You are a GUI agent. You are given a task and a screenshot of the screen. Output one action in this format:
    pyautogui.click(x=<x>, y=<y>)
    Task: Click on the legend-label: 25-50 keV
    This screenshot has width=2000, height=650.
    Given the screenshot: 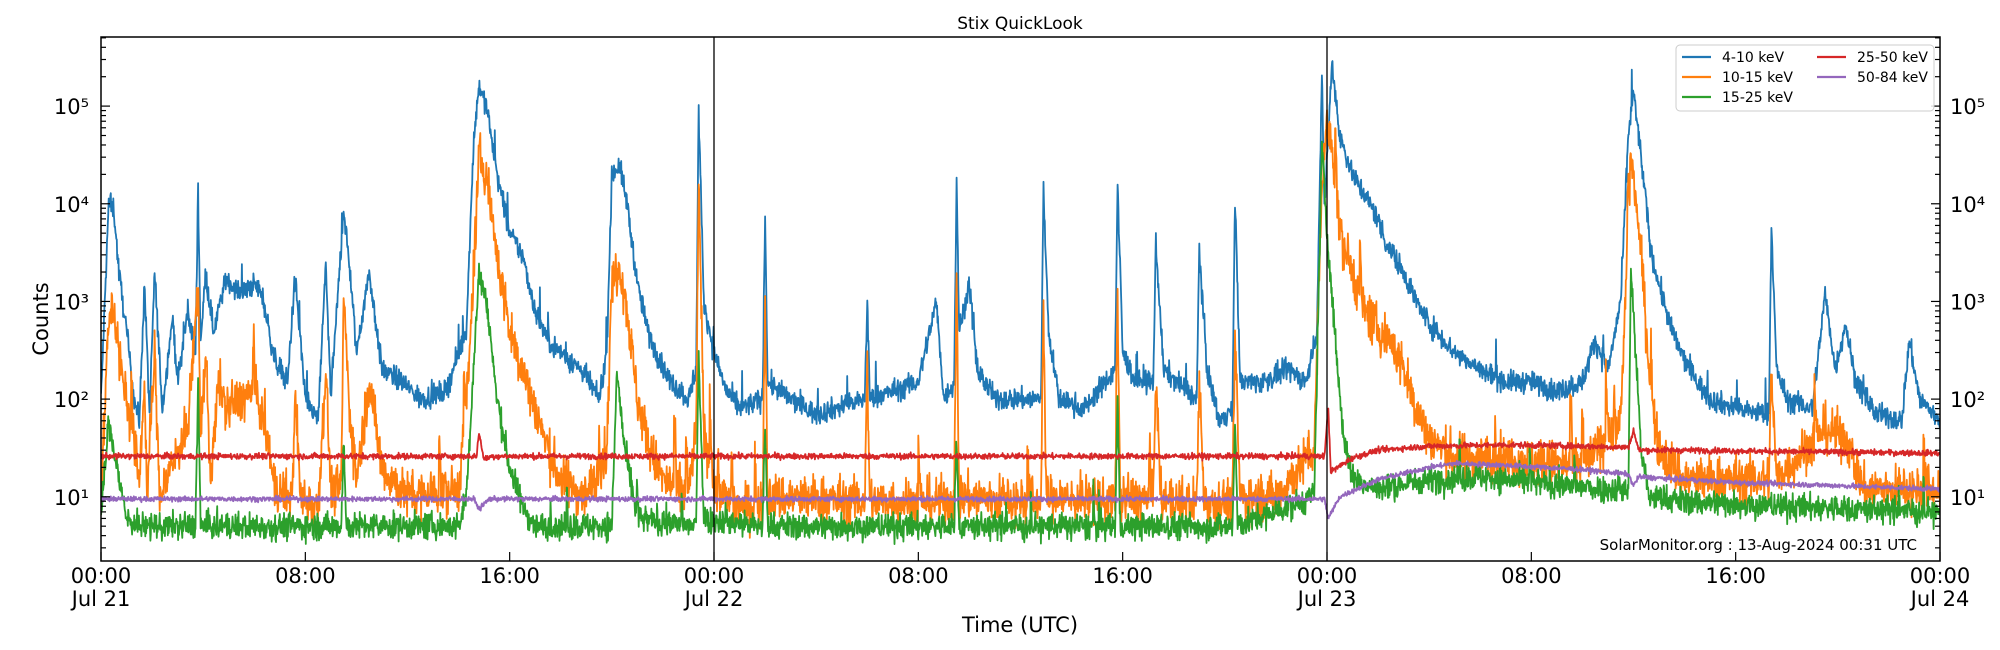 What is the action you would take?
    pyautogui.click(x=1892, y=58)
    